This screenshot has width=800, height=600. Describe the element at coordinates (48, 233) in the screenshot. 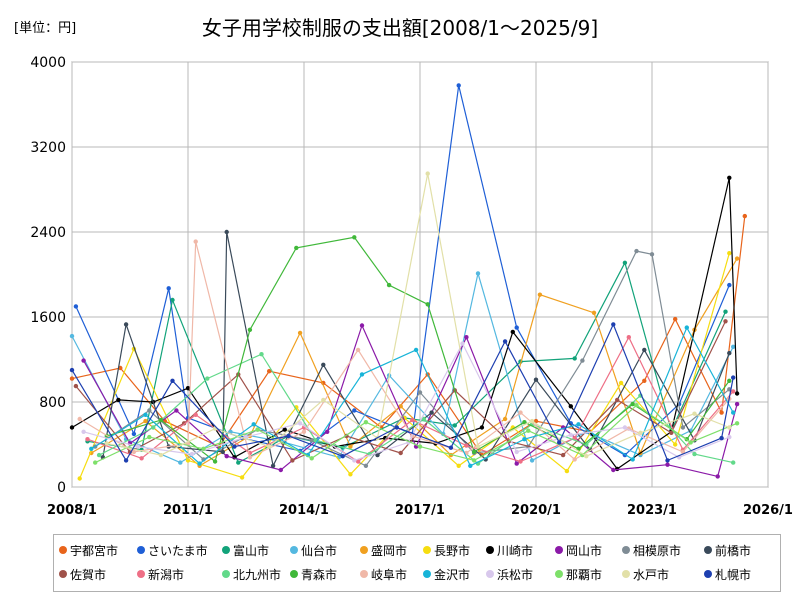

I see `y-tick-label: 2400` at that location.